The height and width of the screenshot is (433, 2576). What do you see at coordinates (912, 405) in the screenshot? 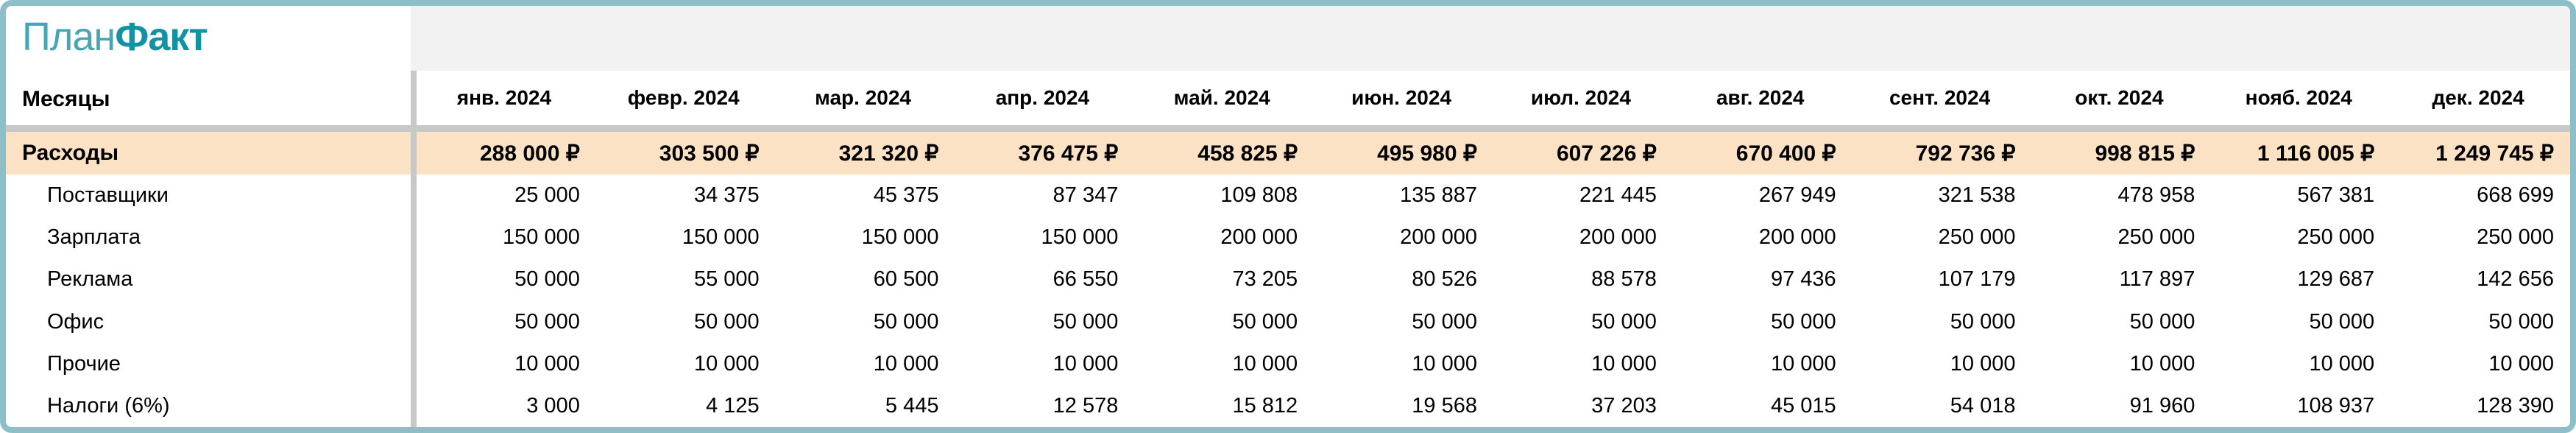
I see `value-cell: 5 445` at bounding box center [912, 405].